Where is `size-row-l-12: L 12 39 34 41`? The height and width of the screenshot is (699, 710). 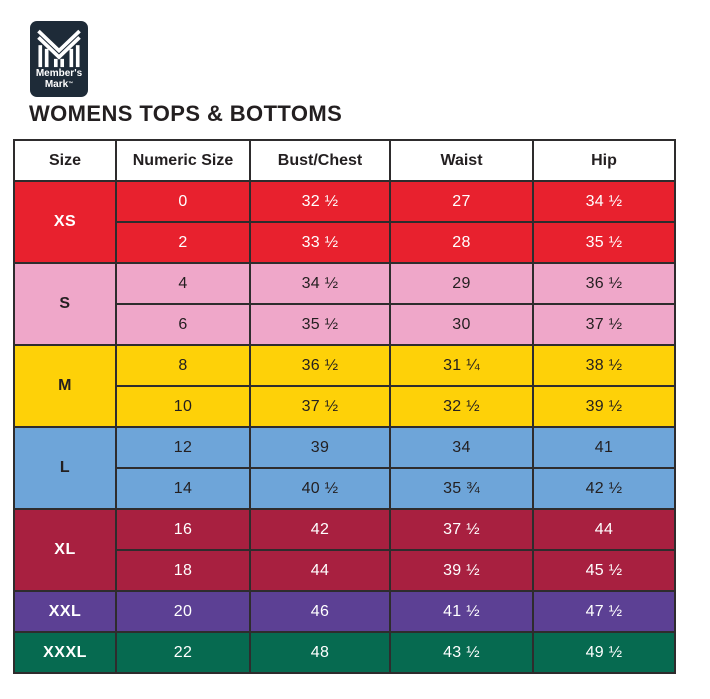 size-row-l-12: L 12 39 34 41 is located at coordinates (344, 468).